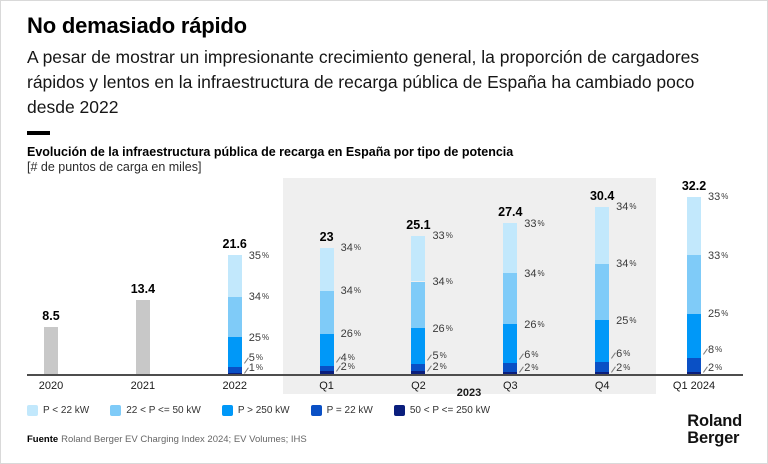 The width and height of the screenshot is (768, 464). Describe the element at coordinates (442, 282) in the screenshot. I see `pct-label-Q2-1: 34%` at that location.